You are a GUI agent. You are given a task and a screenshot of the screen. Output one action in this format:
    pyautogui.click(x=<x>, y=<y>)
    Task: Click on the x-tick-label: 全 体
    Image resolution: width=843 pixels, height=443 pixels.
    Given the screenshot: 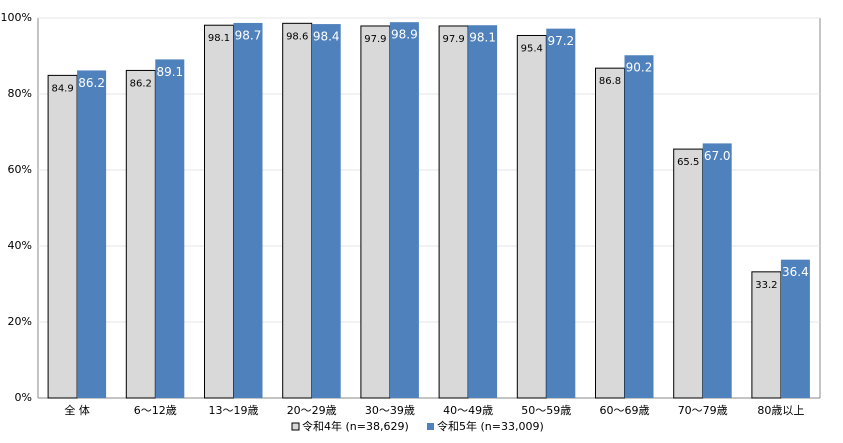 What is the action you would take?
    pyautogui.click(x=77, y=410)
    